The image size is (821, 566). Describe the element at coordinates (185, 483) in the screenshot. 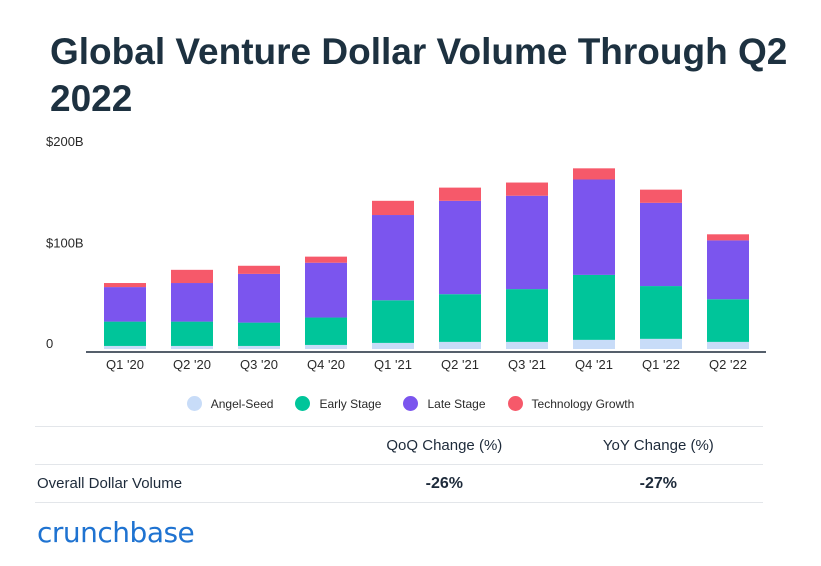

I see `row-label: Overall Dollar Volume` at that location.